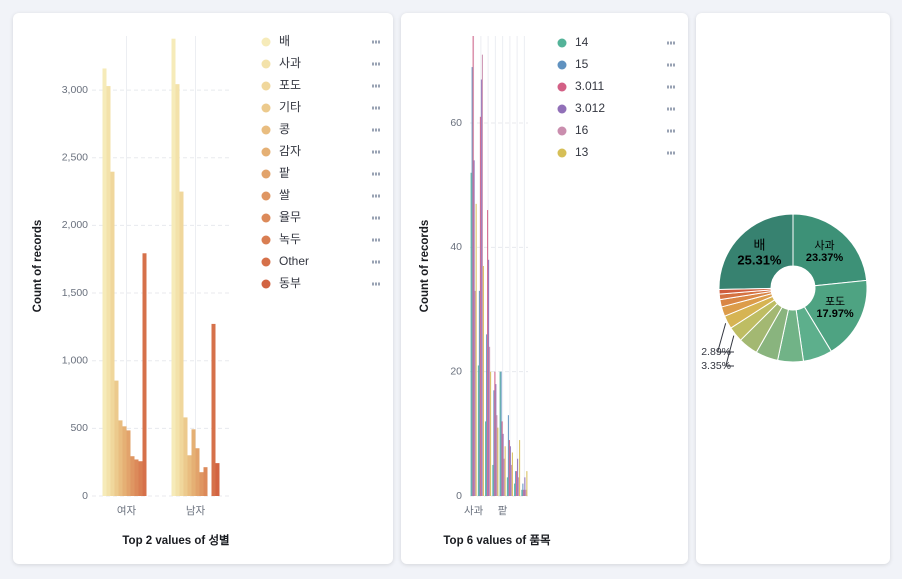 This screenshot has width=902, height=579. Describe the element at coordinates (759, 245) in the screenshot. I see `slice-name: 배` at that location.